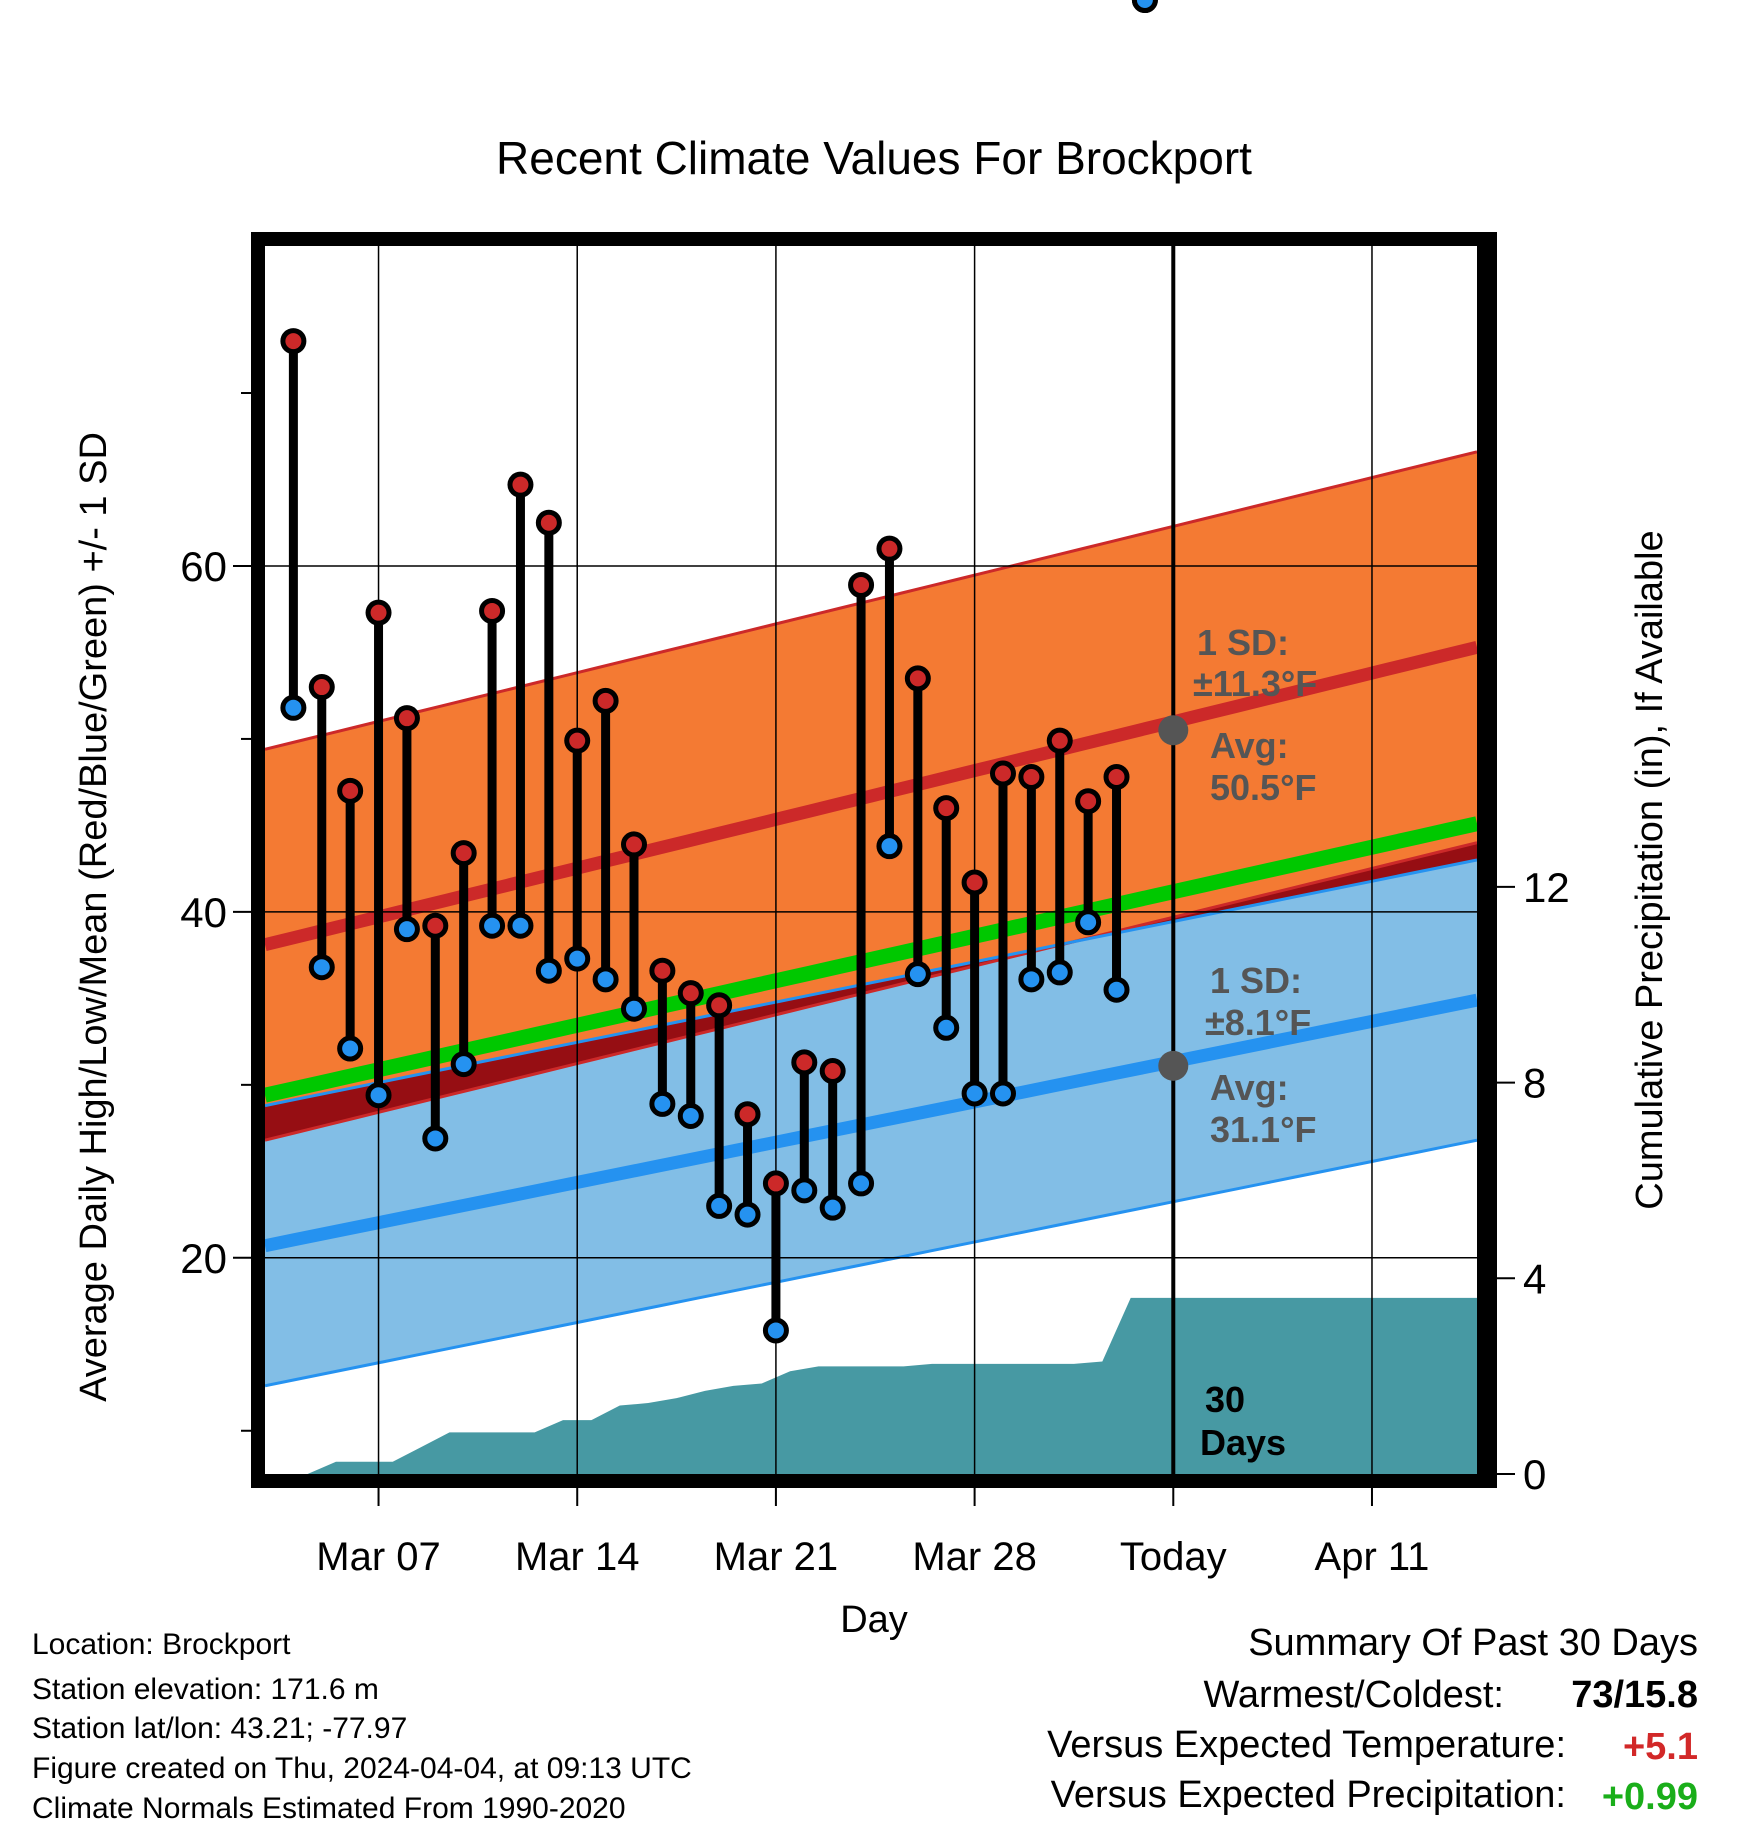 Image resolution: width=1748 pixels, height=1828 pixels. Describe the element at coordinates (1372, 1557) in the screenshot. I see `x-tick-label: Apr 11` at that location.